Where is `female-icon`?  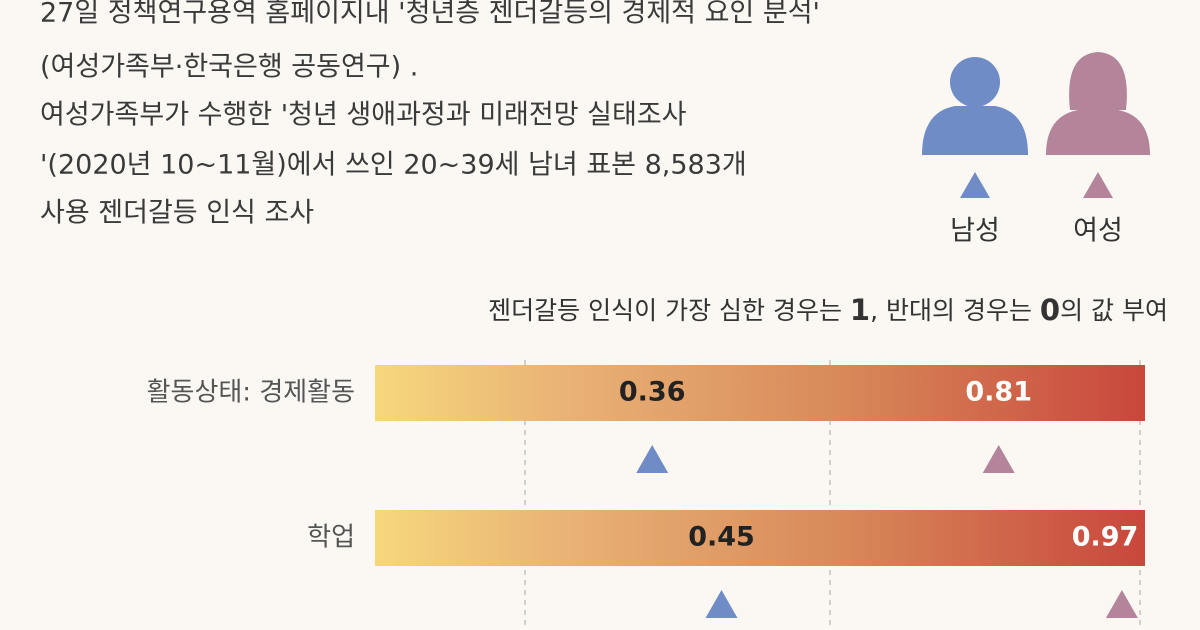 female-icon is located at coordinates (1098, 103).